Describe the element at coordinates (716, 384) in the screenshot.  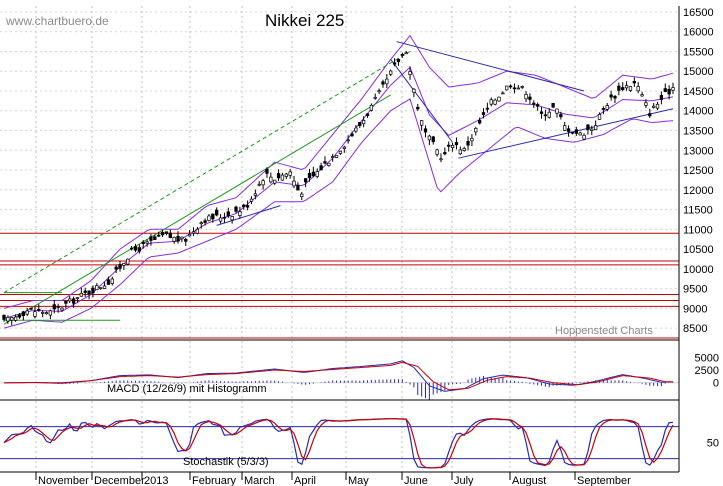
I see `macd-y-tick-label: 0` at that location.